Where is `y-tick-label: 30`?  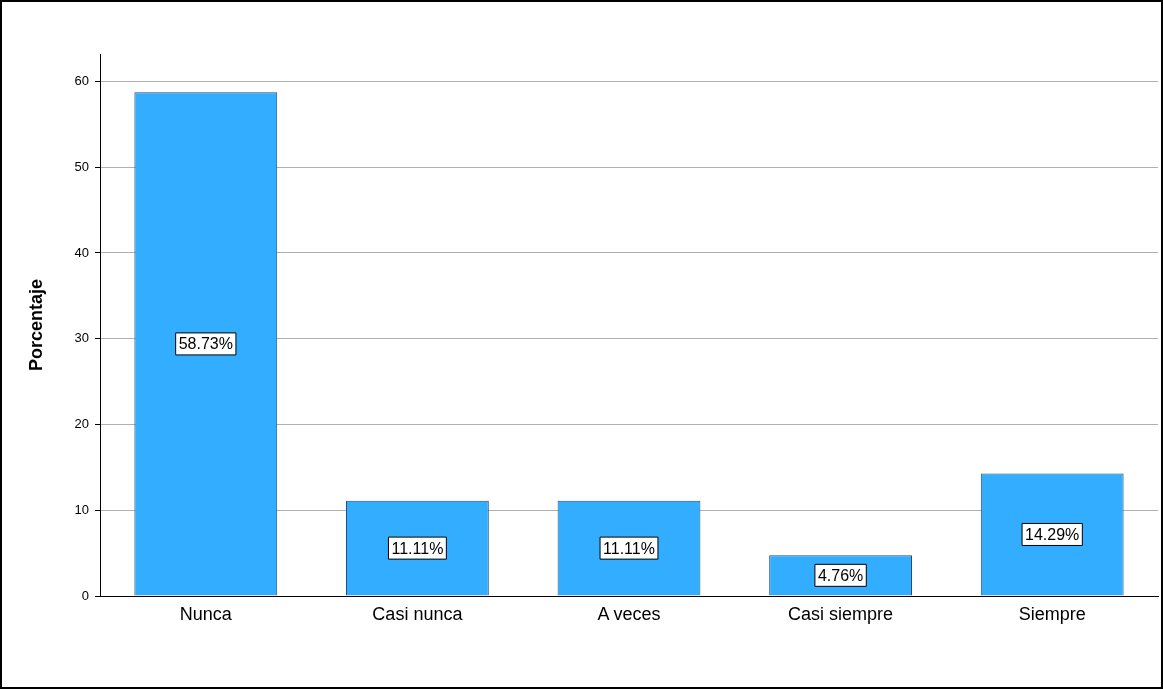 y-tick-label: 30 is located at coordinates (81, 338).